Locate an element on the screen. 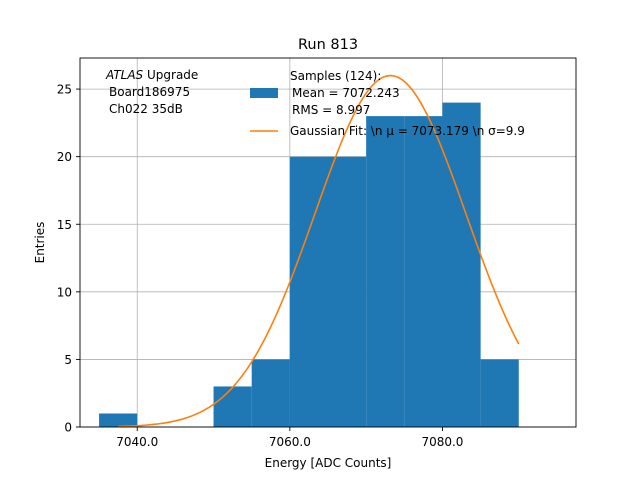  annotation-line-3: Ch022 35dB is located at coordinates (146, 109).